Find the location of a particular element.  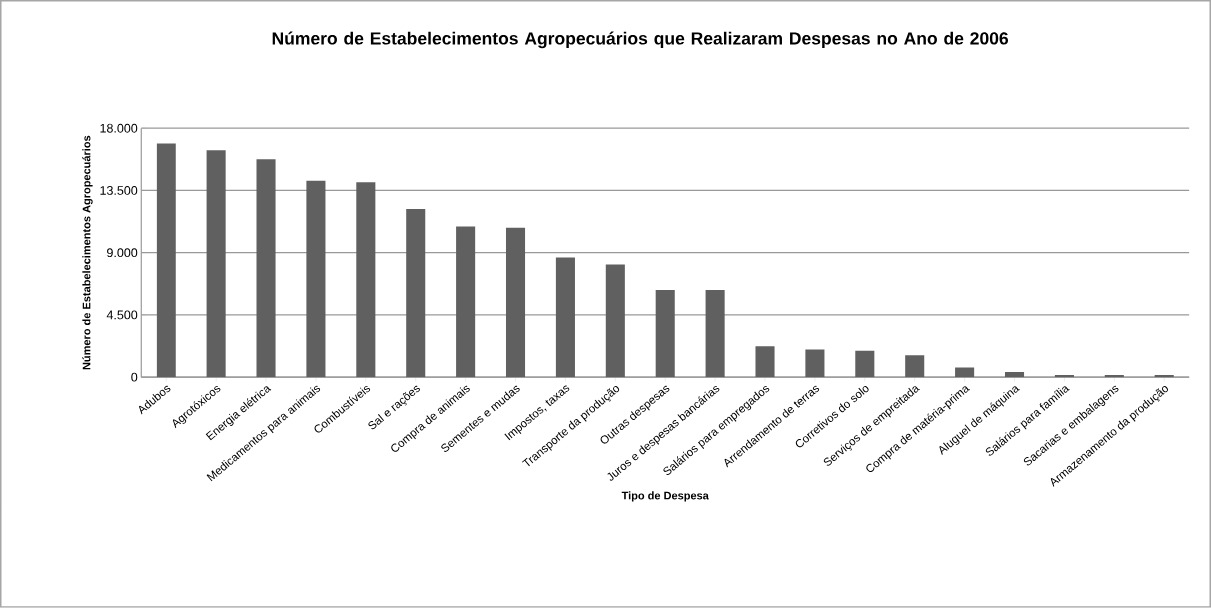

x-axis-title: Tipo de Despesa is located at coordinates (665, 496).